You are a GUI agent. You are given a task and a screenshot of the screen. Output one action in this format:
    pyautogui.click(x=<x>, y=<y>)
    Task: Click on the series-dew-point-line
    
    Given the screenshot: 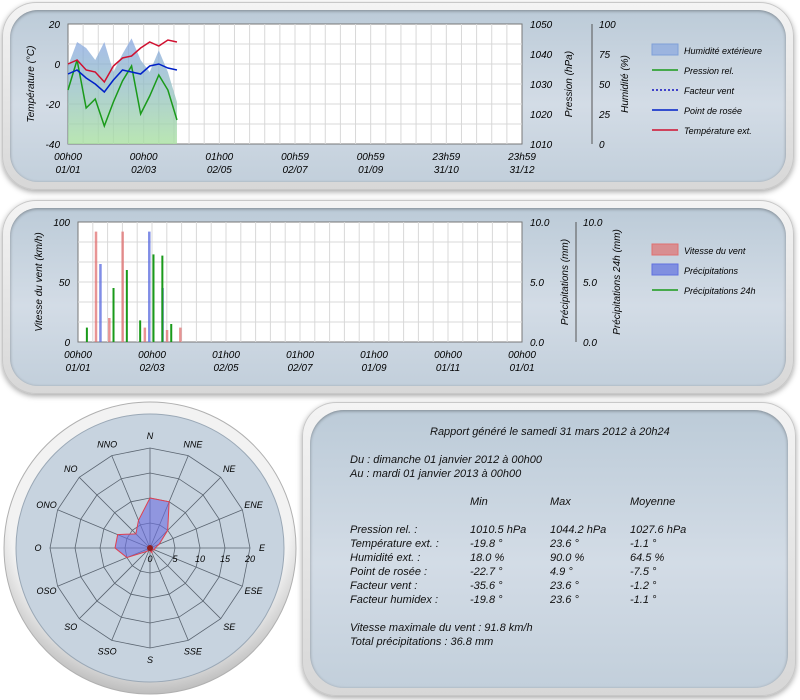 What is the action you would take?
    pyautogui.click(x=122, y=78)
    